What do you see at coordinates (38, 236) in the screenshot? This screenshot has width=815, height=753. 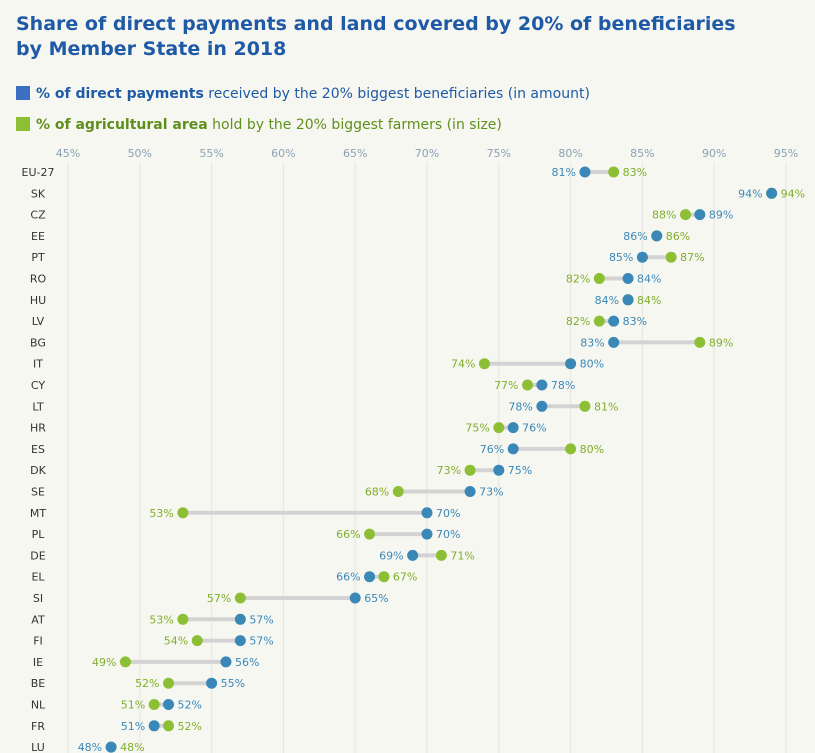 I see `category-label: EE` at bounding box center [38, 236].